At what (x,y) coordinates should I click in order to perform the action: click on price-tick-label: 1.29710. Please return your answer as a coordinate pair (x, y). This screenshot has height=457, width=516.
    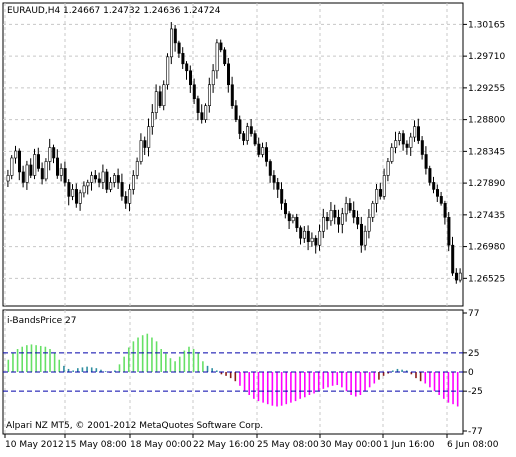
    Looking at the image, I should click on (486, 57).